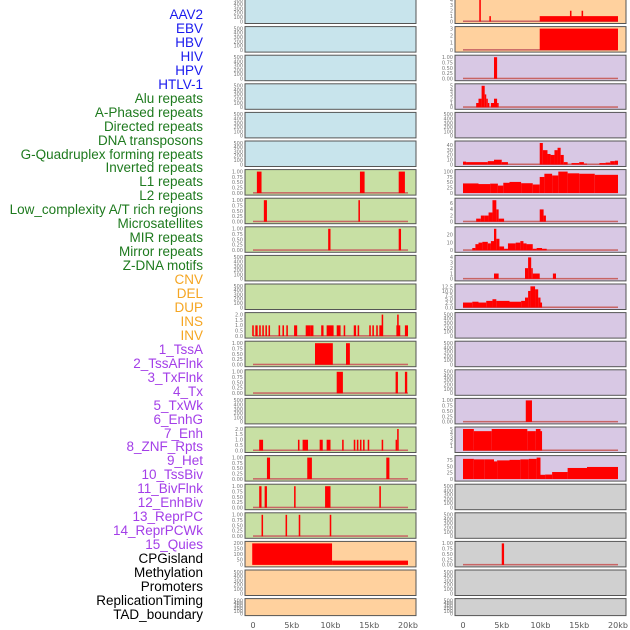  I want to click on y-tick-label: 3, so click(451, 6).